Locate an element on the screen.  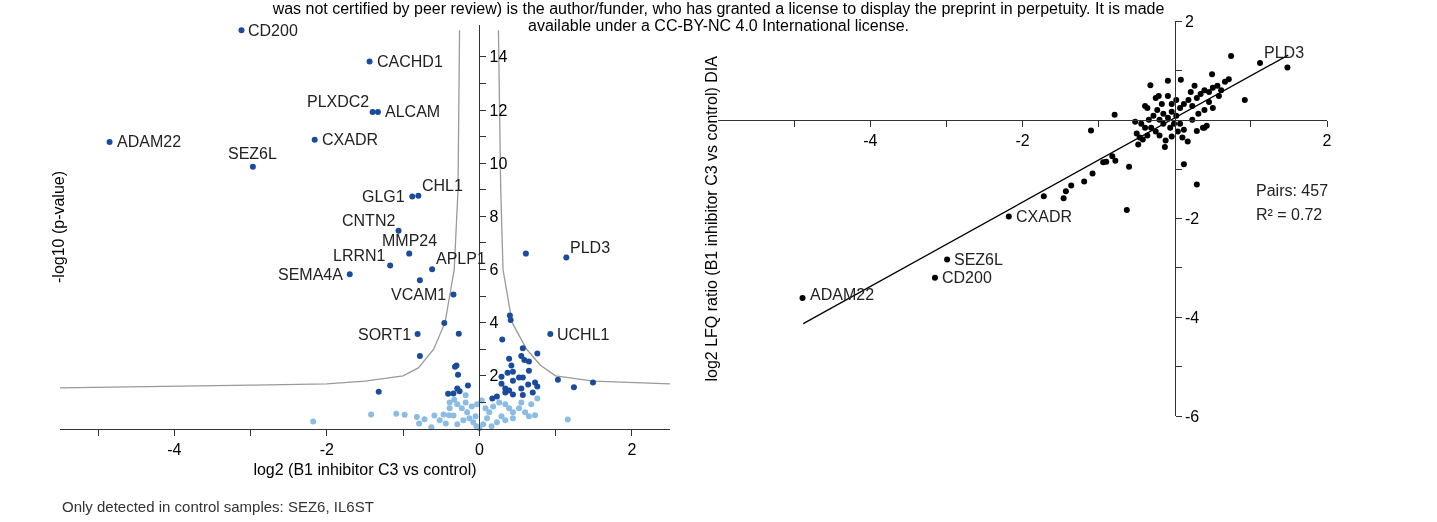
text: was not certified by peer review) is the author/funder, who has granted a license to display the preprint in perpetuity. It is made is located at coordinates (718, 8).